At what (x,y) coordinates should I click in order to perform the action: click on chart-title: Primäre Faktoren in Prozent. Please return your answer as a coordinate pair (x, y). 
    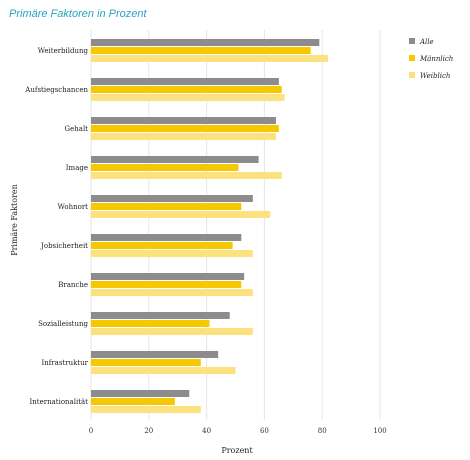
    Looking at the image, I should click on (78, 14).